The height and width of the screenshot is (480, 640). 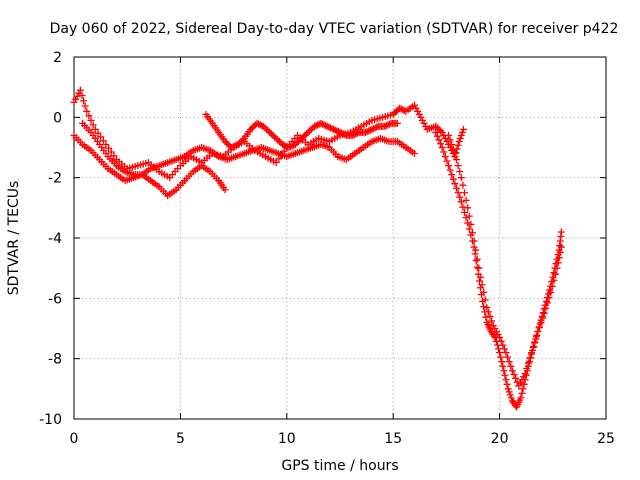 What do you see at coordinates (339, 466) in the screenshot?
I see `x-axis-label: GPS time / hours` at bounding box center [339, 466].